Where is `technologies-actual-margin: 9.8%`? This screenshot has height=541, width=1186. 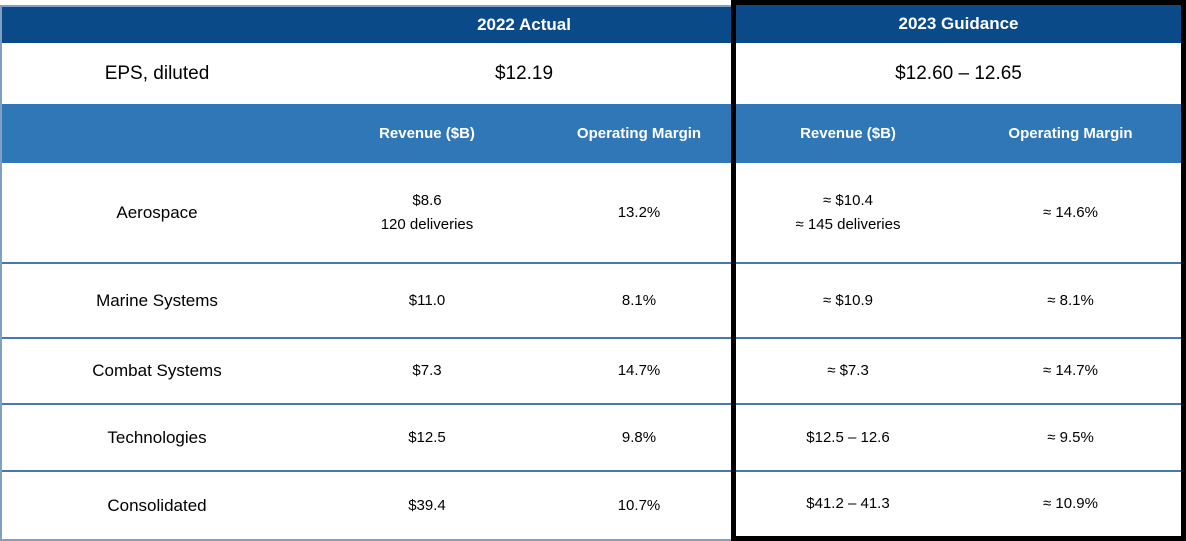 technologies-actual-margin: 9.8% is located at coordinates (639, 437).